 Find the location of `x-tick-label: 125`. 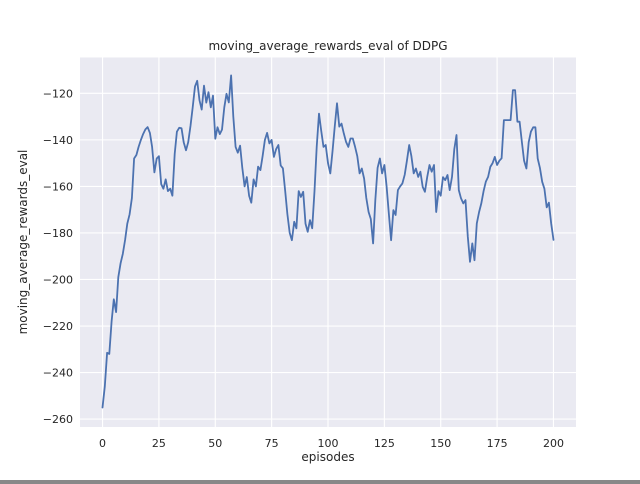

x-tick-label: 125 is located at coordinates (384, 443).